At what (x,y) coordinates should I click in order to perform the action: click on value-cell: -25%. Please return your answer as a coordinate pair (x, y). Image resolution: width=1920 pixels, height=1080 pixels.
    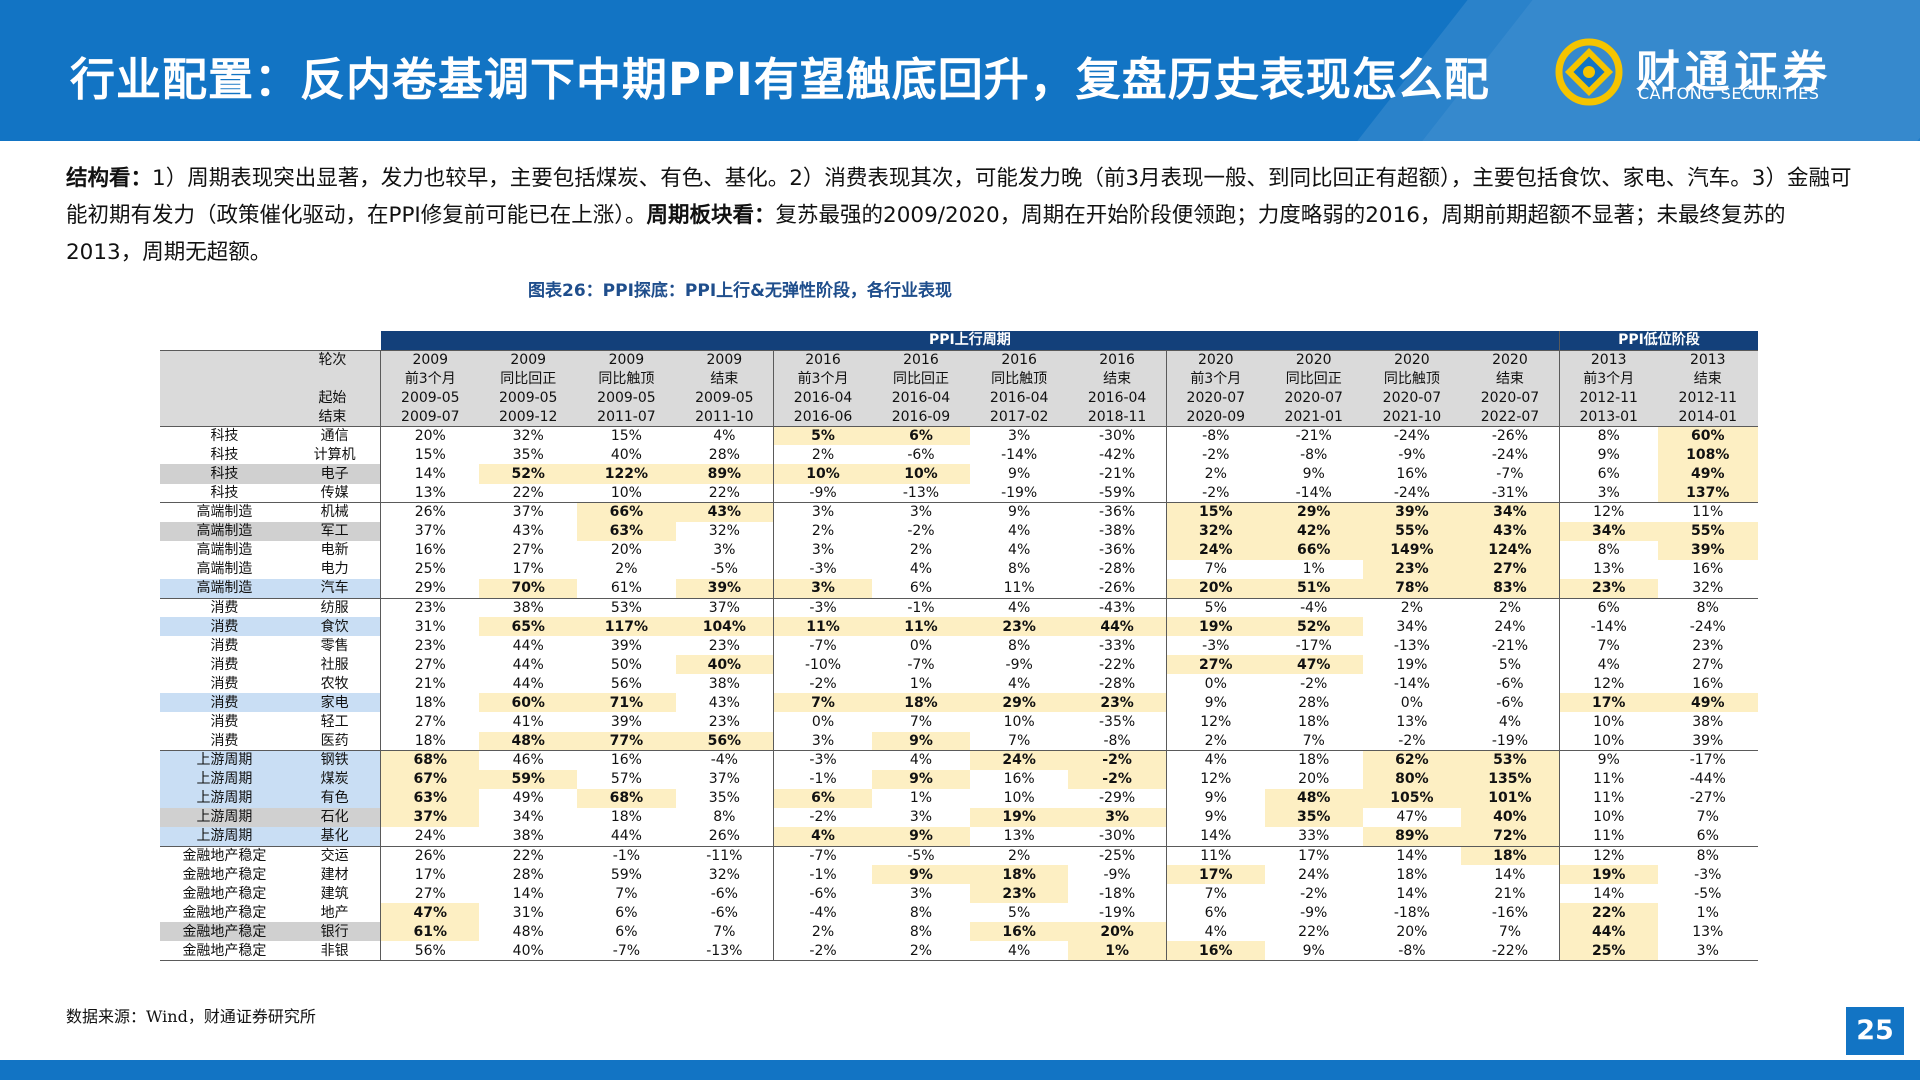
    Looking at the image, I should click on (1117, 855).